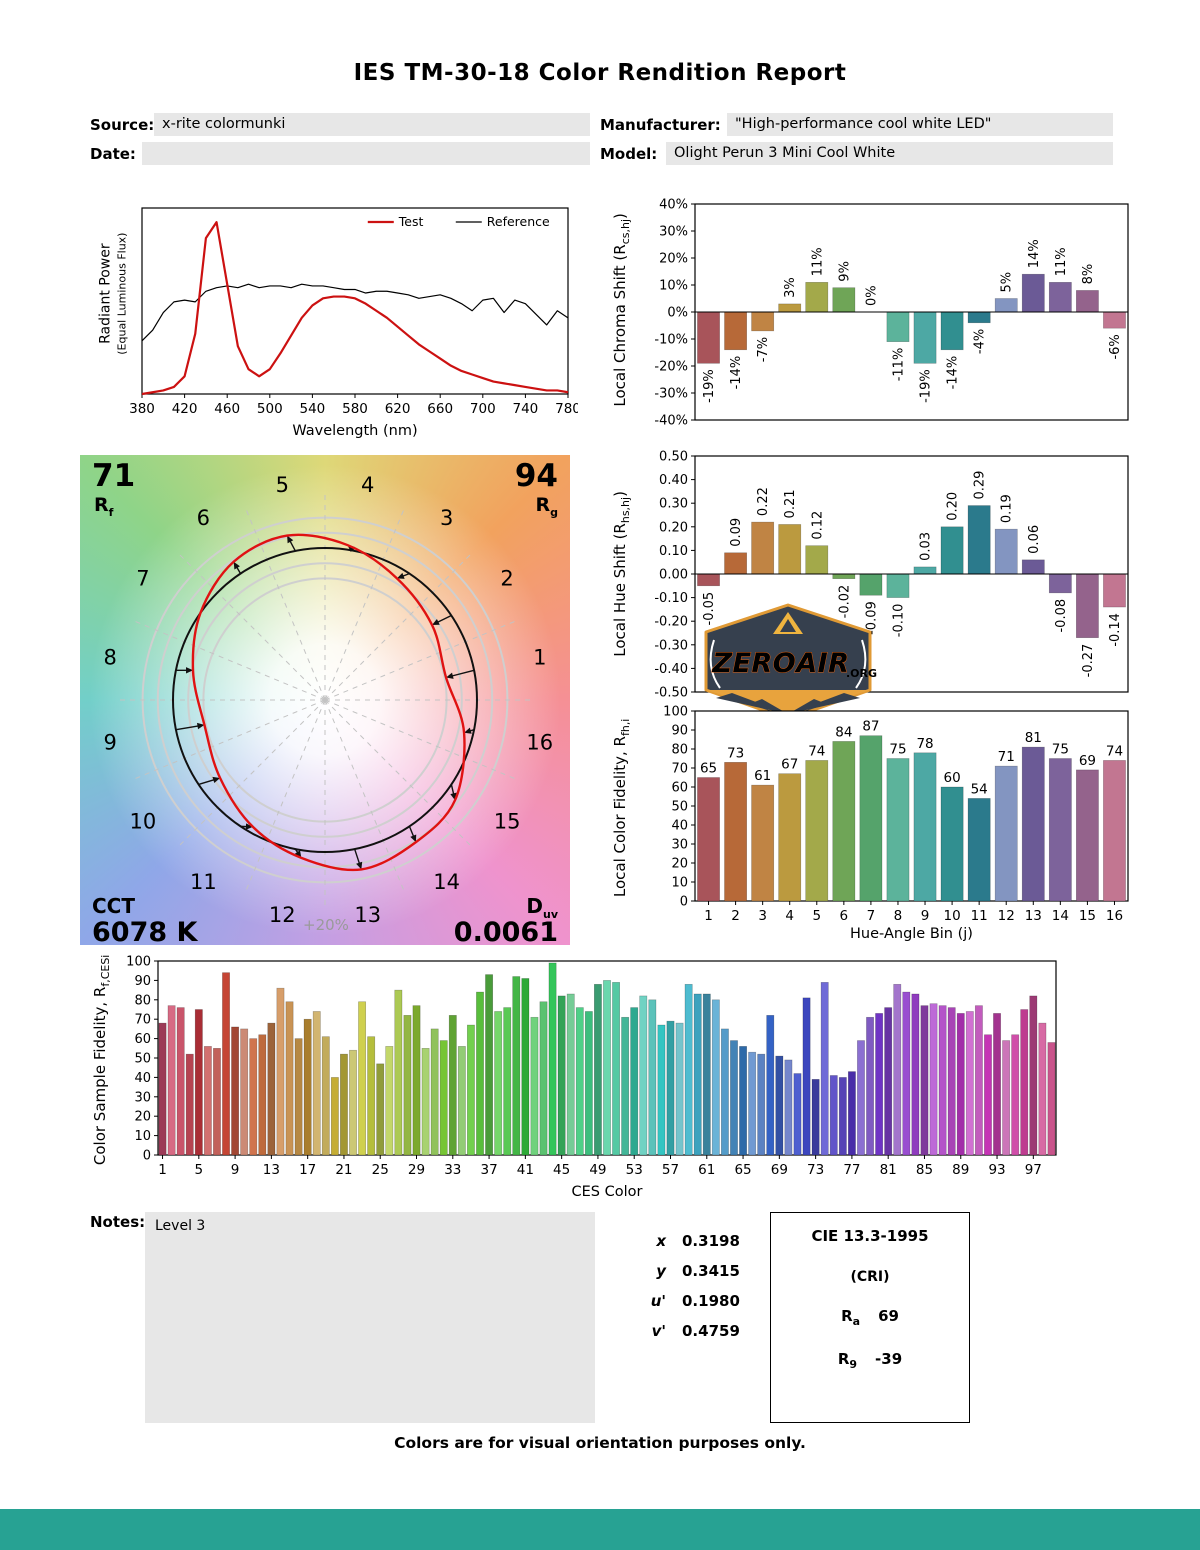 This screenshot has width=1200, height=1550. Describe the element at coordinates (227, 409) in the screenshot. I see `svg-text: 460` at that location.